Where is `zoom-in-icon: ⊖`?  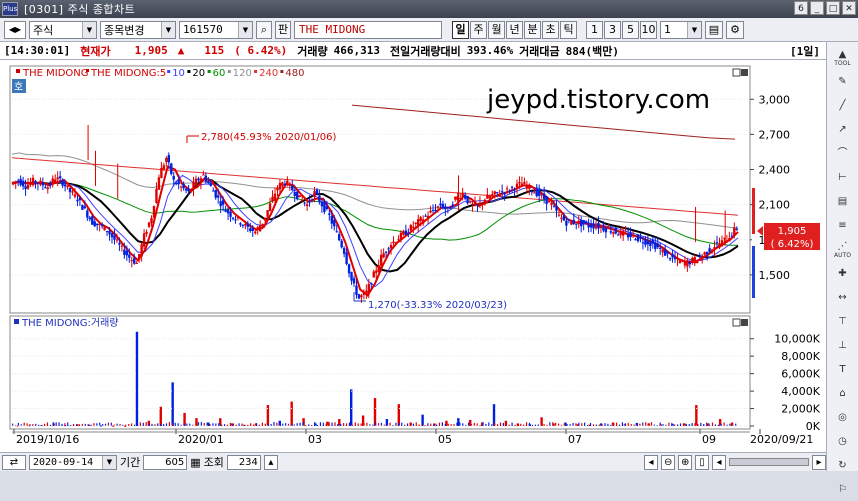
zoom-in-icon: ⊖ is located at coordinates (668, 462).